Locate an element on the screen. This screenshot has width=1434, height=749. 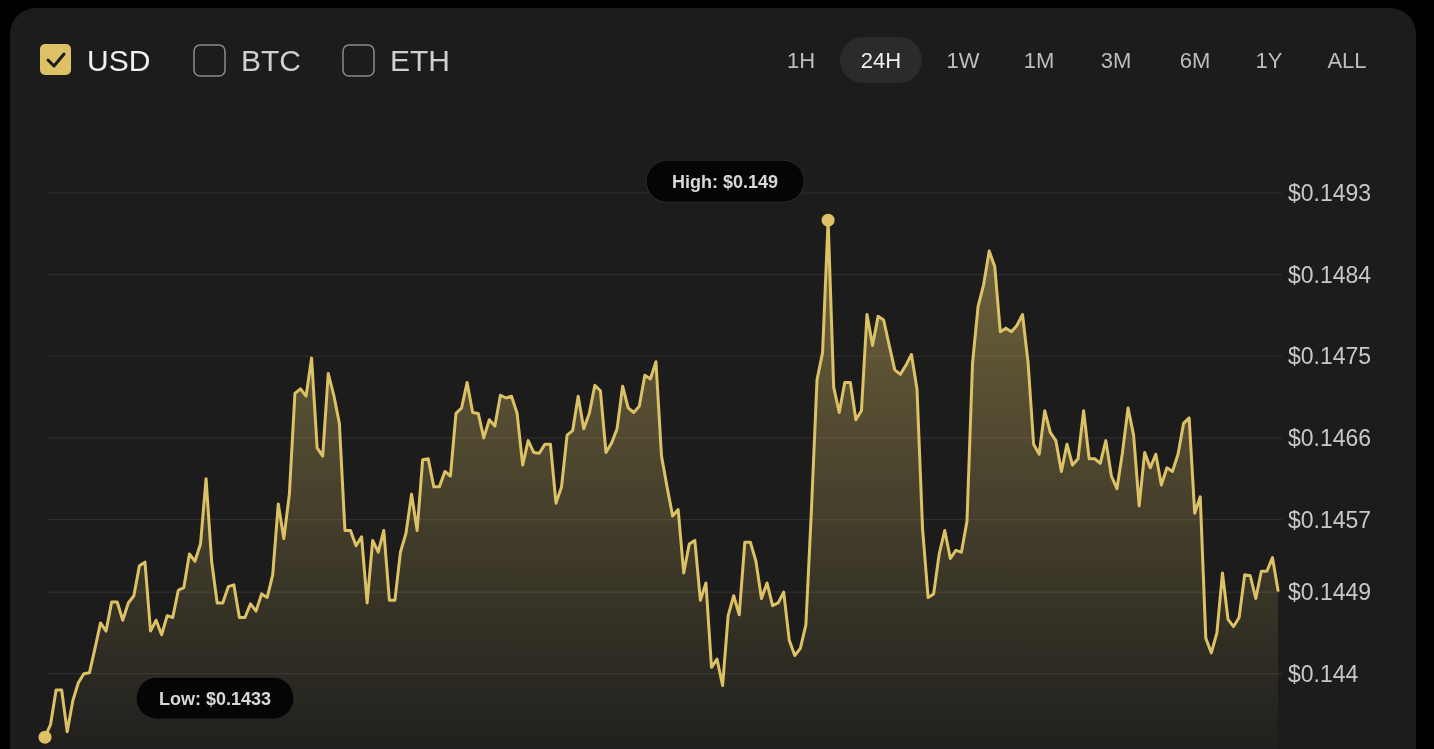
text: 1H is located at coordinates (801, 60).